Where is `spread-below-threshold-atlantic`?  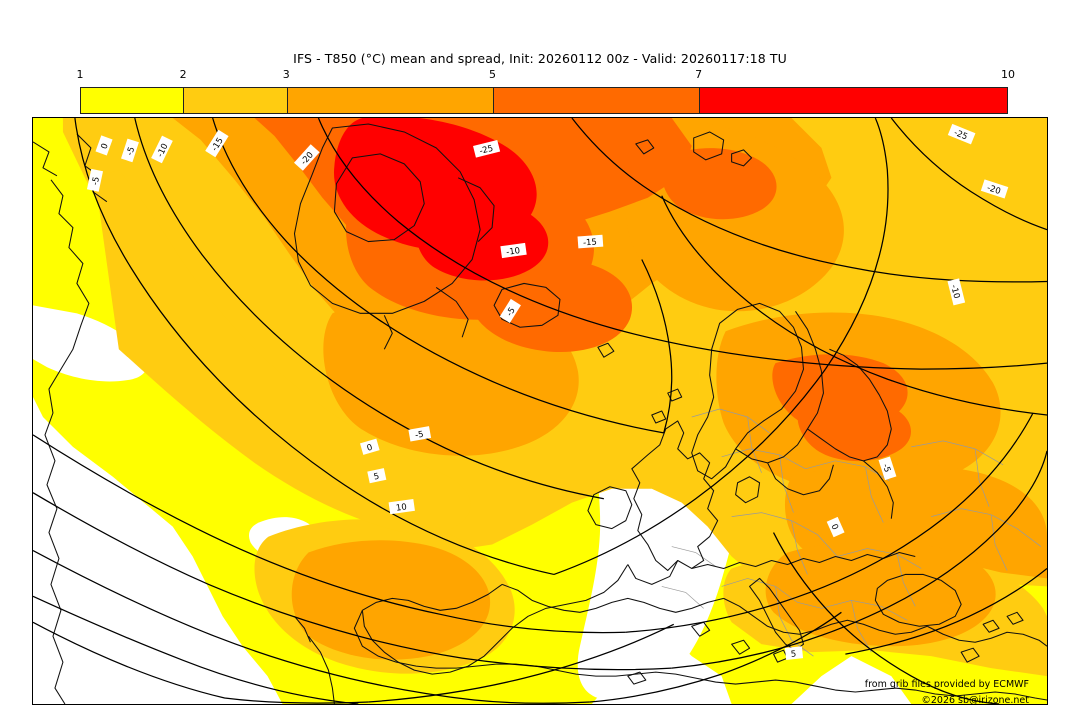
spread-below-threshold-atlantic is located at coordinates (90, 343).